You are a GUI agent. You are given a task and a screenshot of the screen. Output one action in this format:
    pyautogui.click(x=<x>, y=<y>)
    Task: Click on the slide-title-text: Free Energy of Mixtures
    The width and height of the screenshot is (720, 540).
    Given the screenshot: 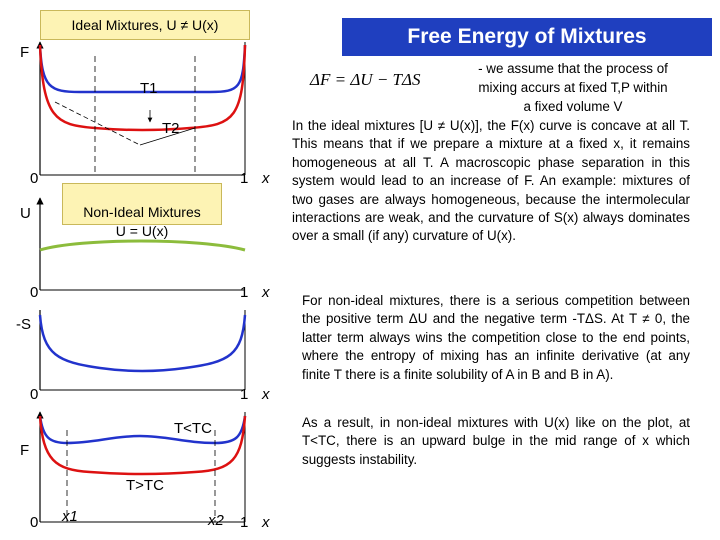 What is the action you would take?
    pyautogui.click(x=527, y=36)
    